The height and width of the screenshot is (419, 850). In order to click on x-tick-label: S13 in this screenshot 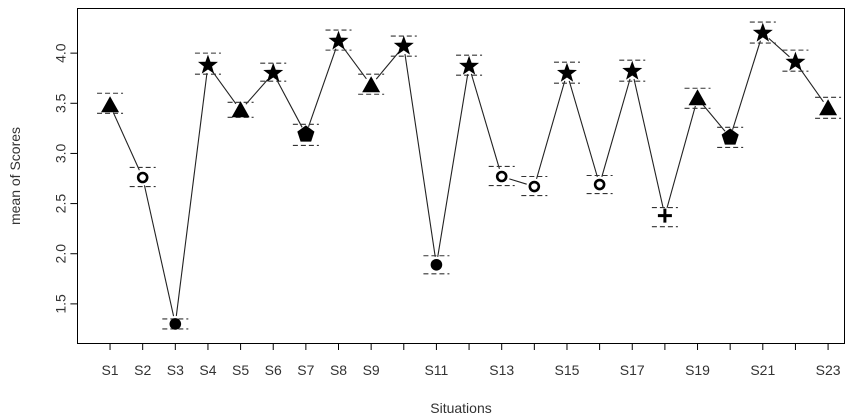, I will do `click(501, 370)`.